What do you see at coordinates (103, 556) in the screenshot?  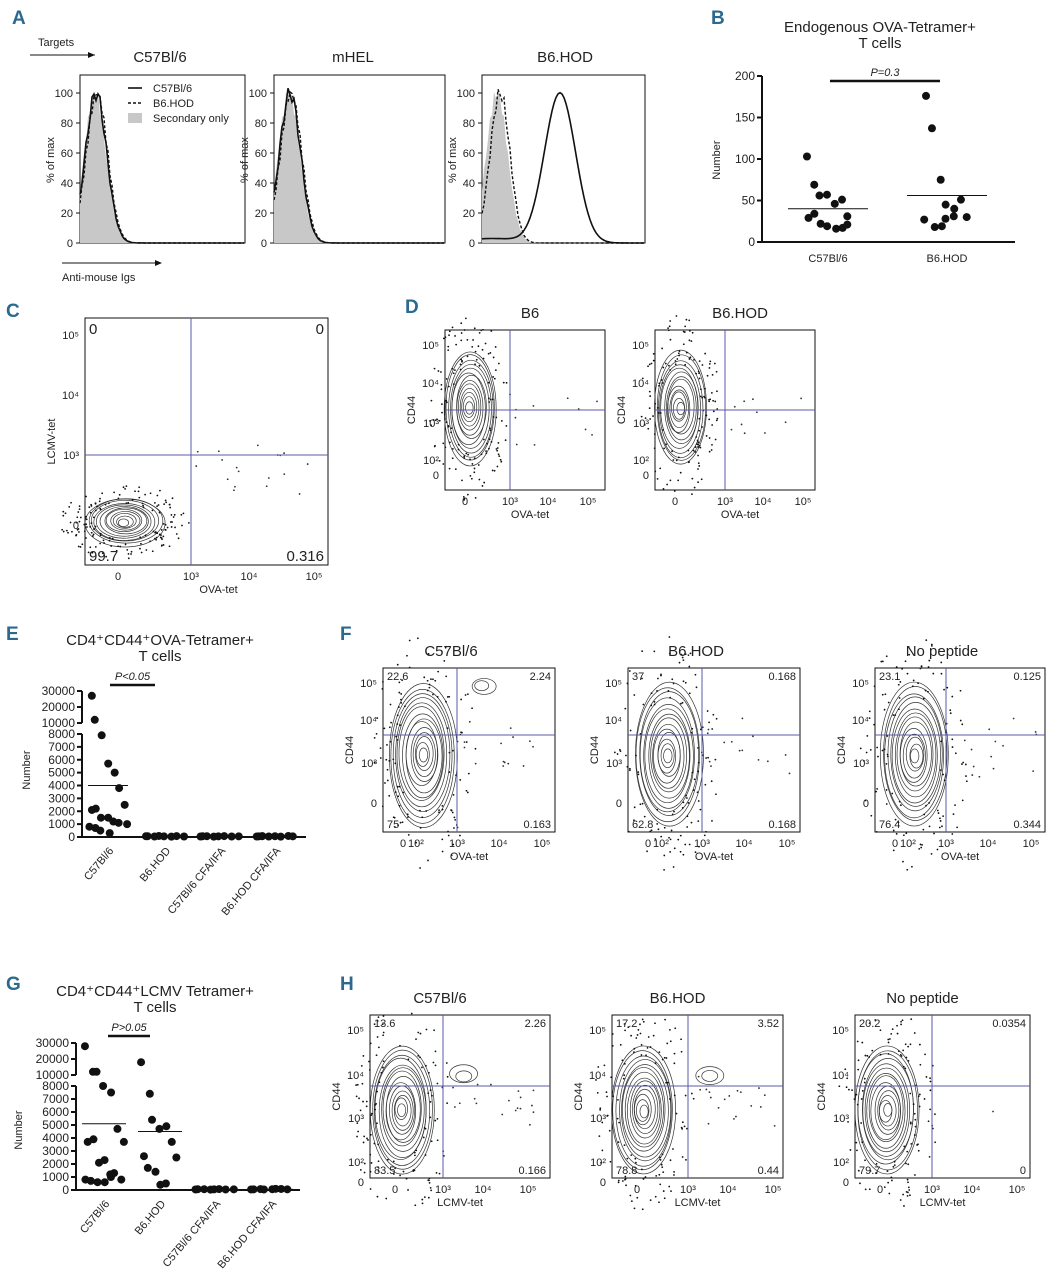 I see `quadrant-lower-left: 99.7` at bounding box center [103, 556].